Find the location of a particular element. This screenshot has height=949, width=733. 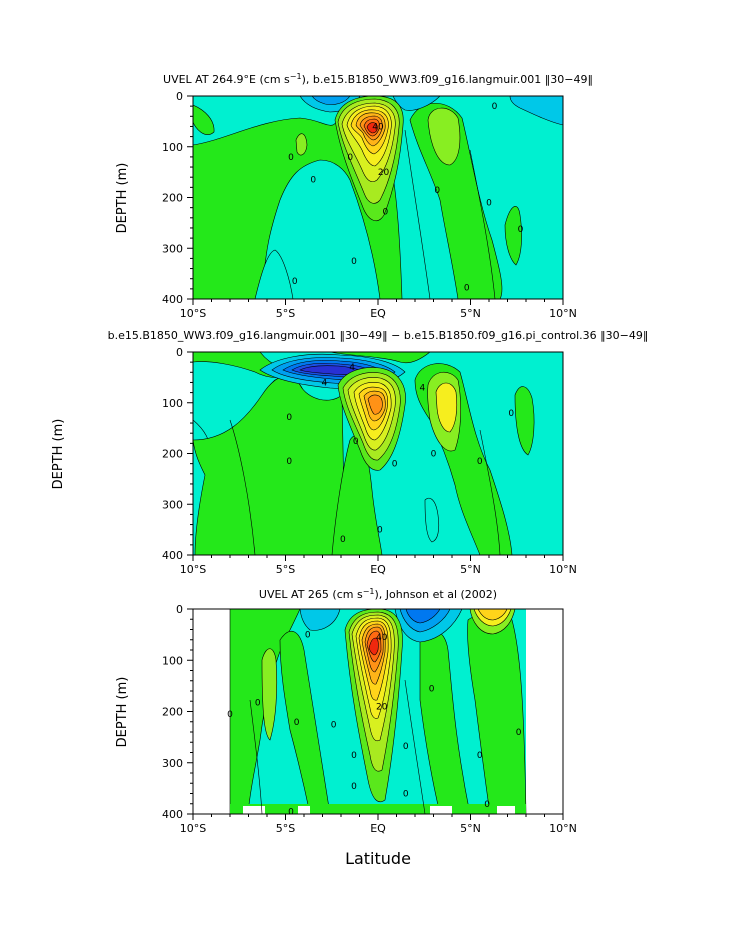

panel-1-ylabel: DEPTH (m) is located at coordinates (122, 198).